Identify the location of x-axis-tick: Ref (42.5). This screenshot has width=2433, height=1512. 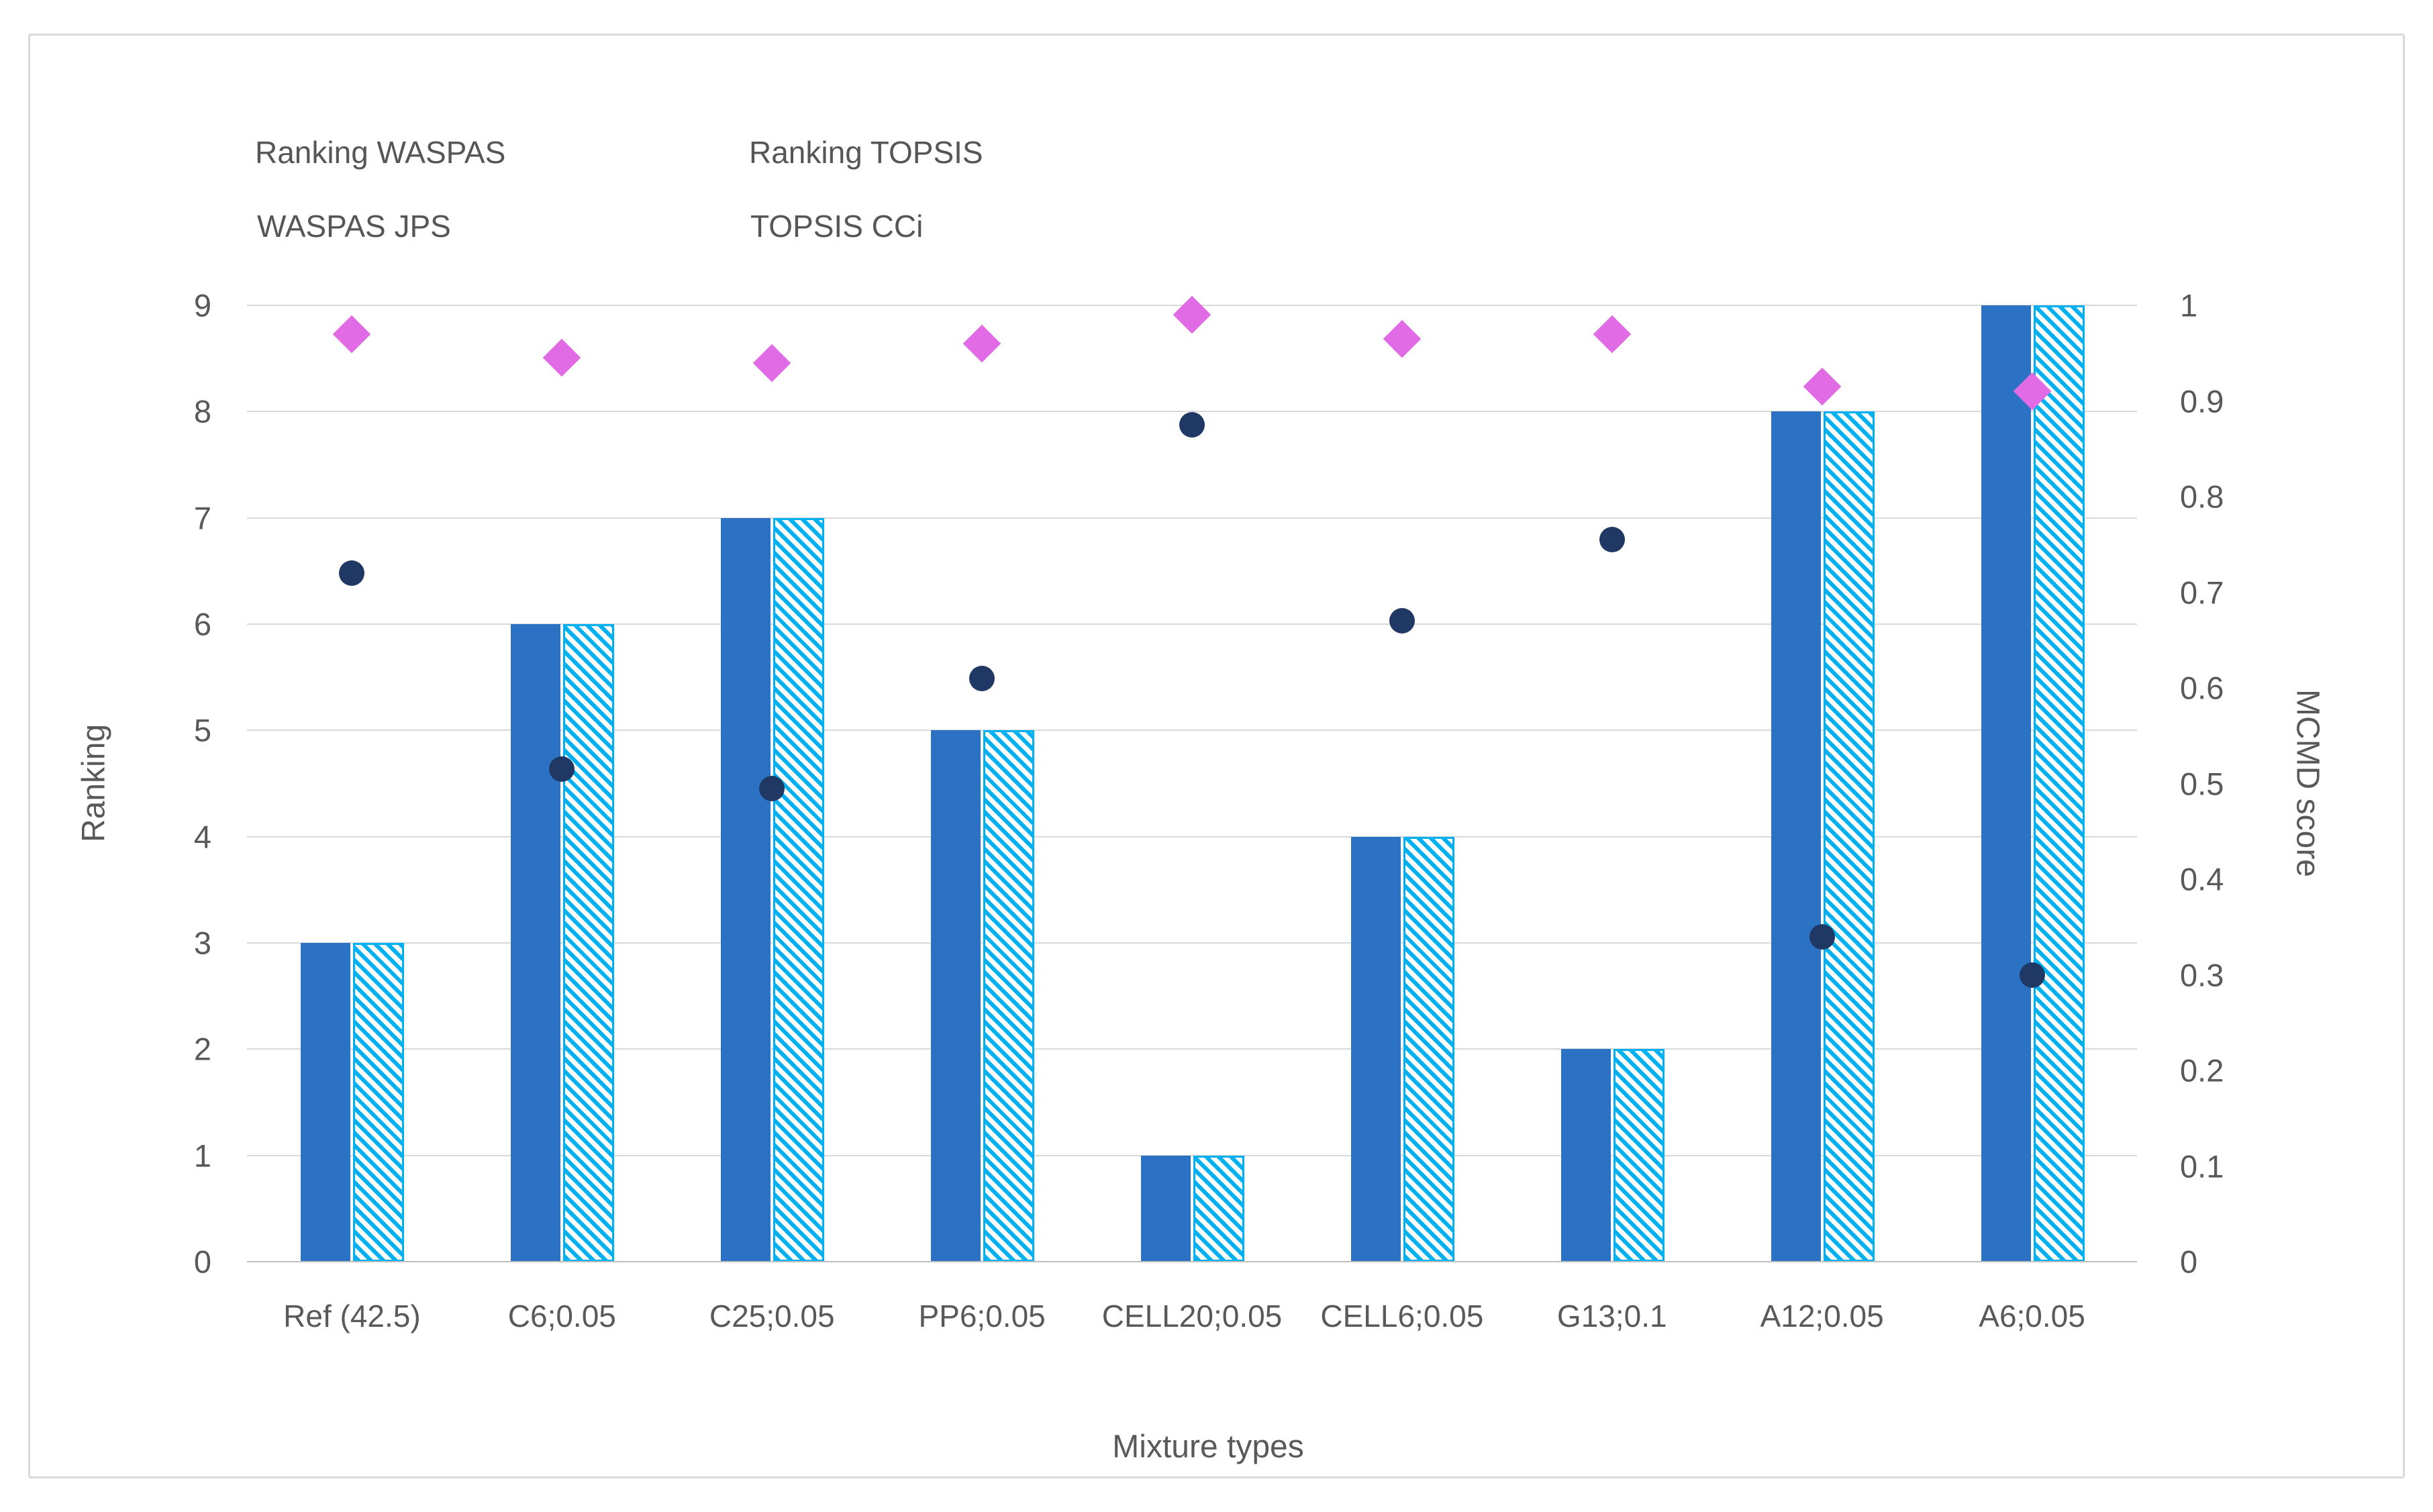
(352, 1316).